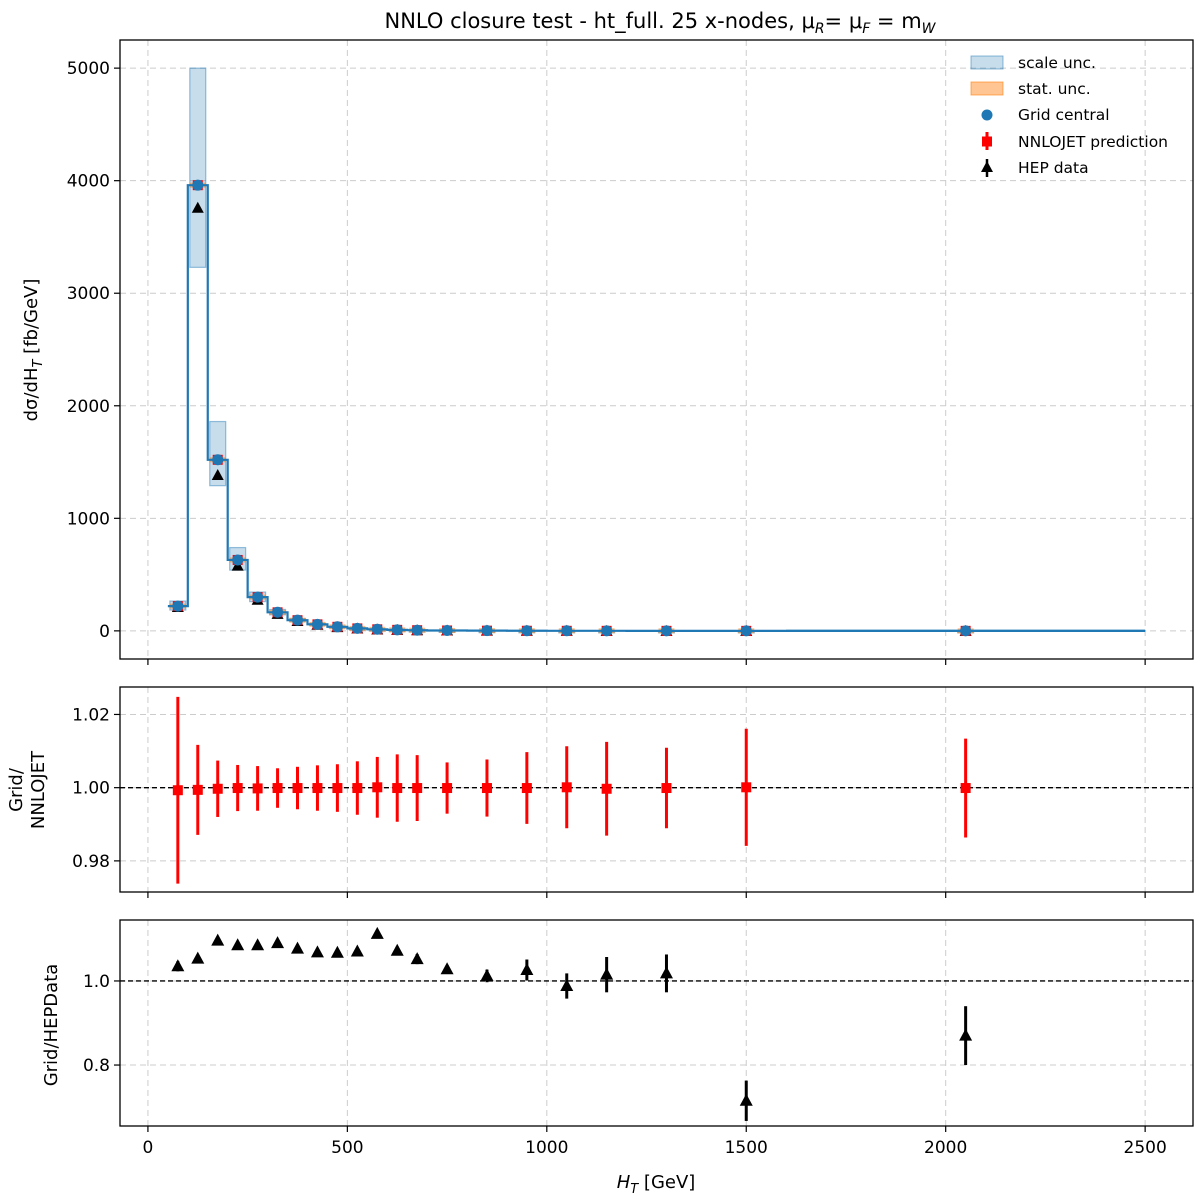  I want to click on x-tick-label: 1500, so click(746, 1148).